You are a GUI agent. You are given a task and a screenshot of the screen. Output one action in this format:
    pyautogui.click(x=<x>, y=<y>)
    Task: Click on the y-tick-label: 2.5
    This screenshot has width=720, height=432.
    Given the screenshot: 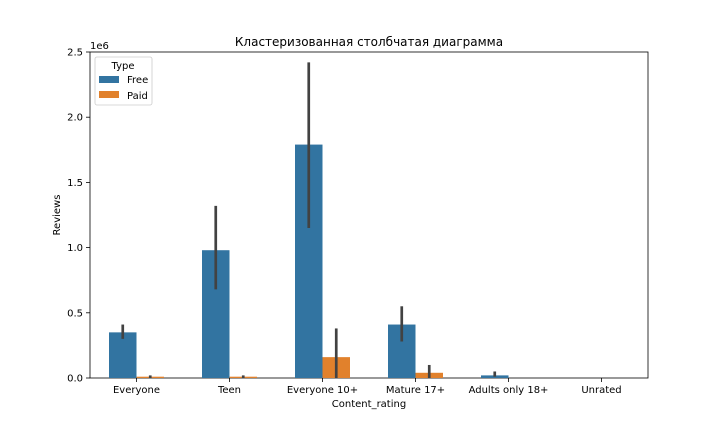 What is the action you would take?
    pyautogui.click(x=75, y=53)
    